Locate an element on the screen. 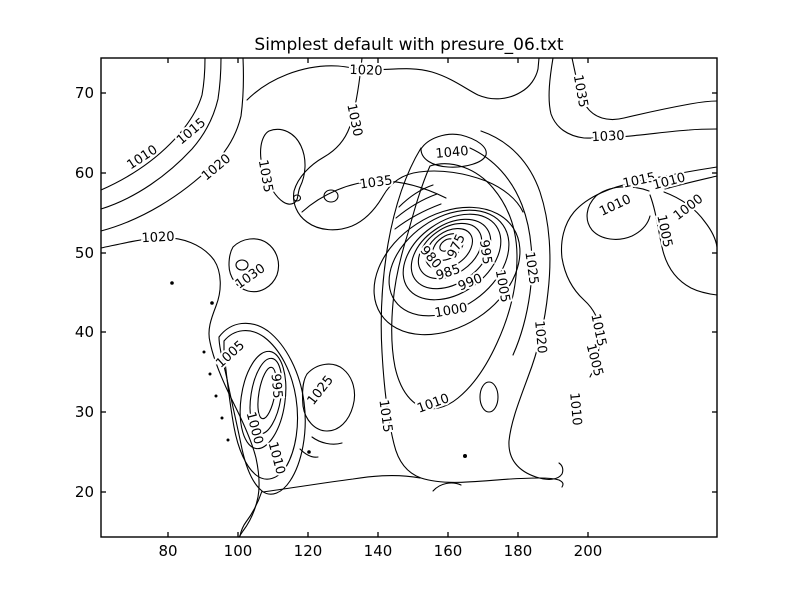 The image size is (800, 600). x-tick-label: 180 is located at coordinates (518, 551).